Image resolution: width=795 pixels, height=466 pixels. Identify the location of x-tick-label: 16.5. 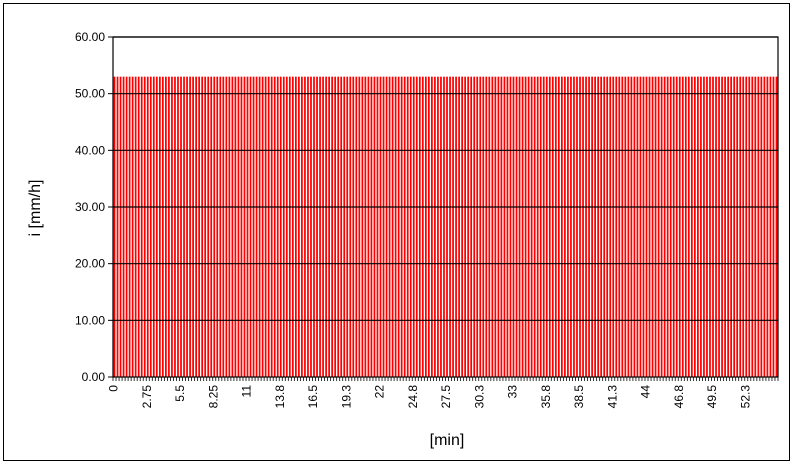
(313, 397).